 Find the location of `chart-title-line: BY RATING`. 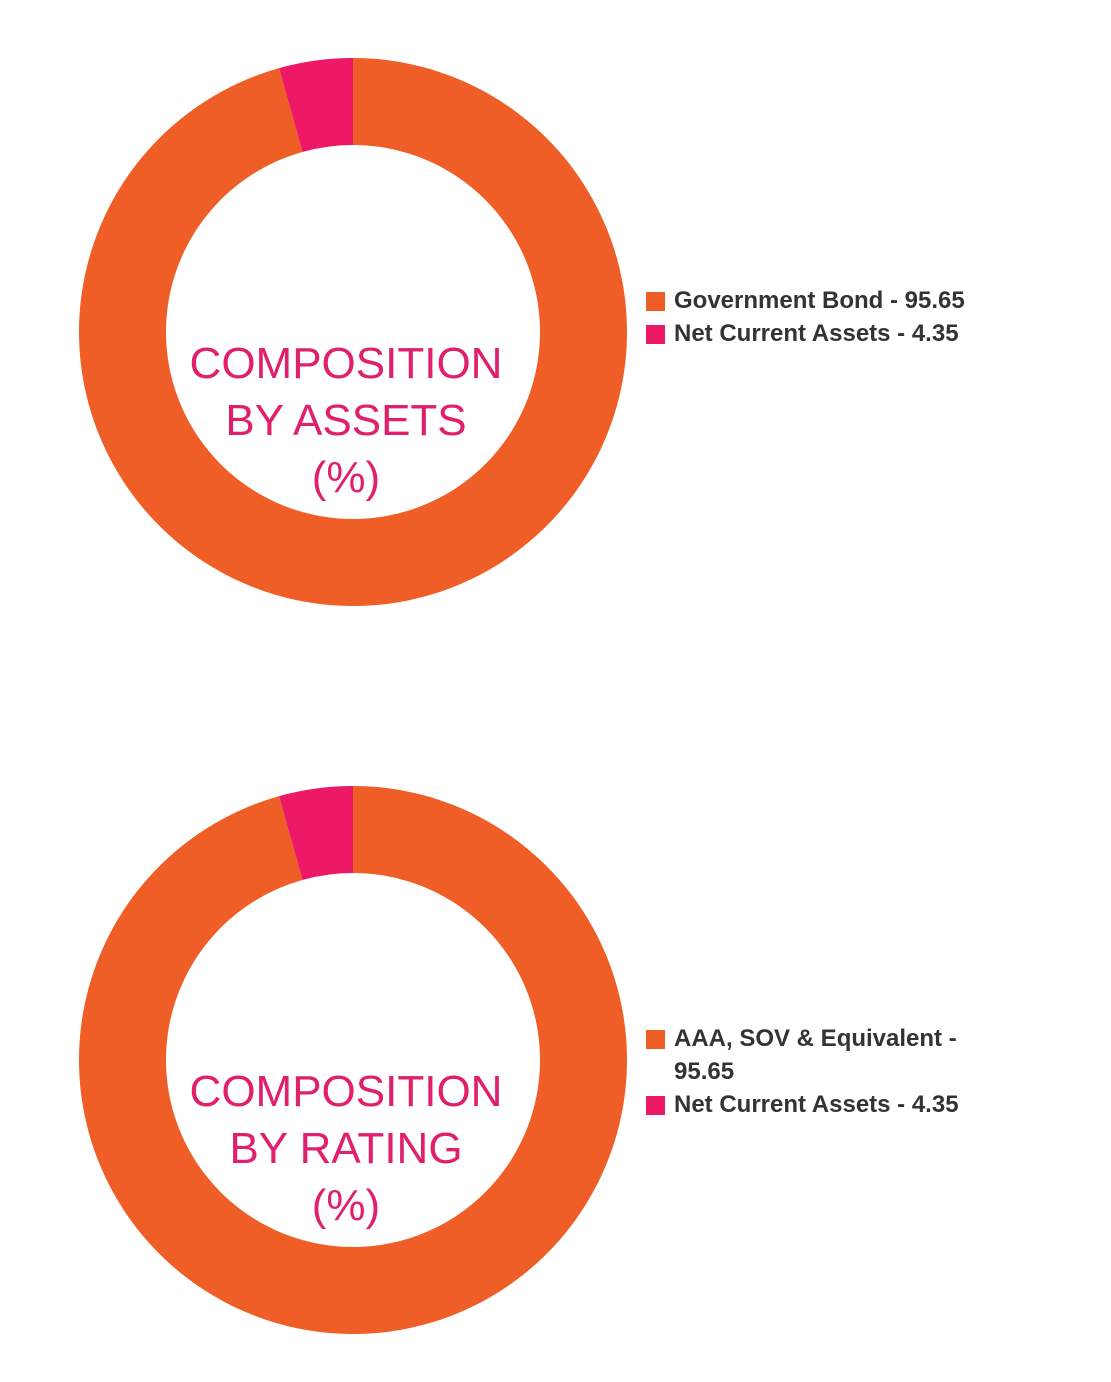

chart-title-line: BY RATING is located at coordinates (346, 1148).